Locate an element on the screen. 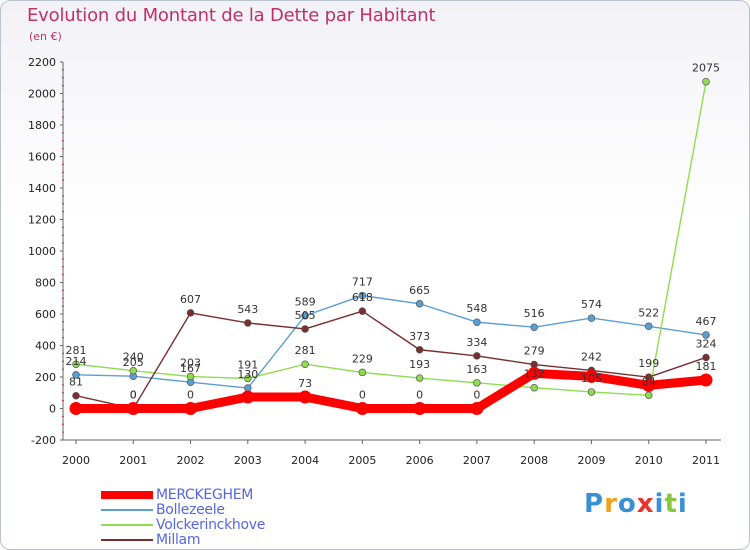 This screenshot has width=750, height=550. y-tick-label: 2200 is located at coordinates (42, 62).